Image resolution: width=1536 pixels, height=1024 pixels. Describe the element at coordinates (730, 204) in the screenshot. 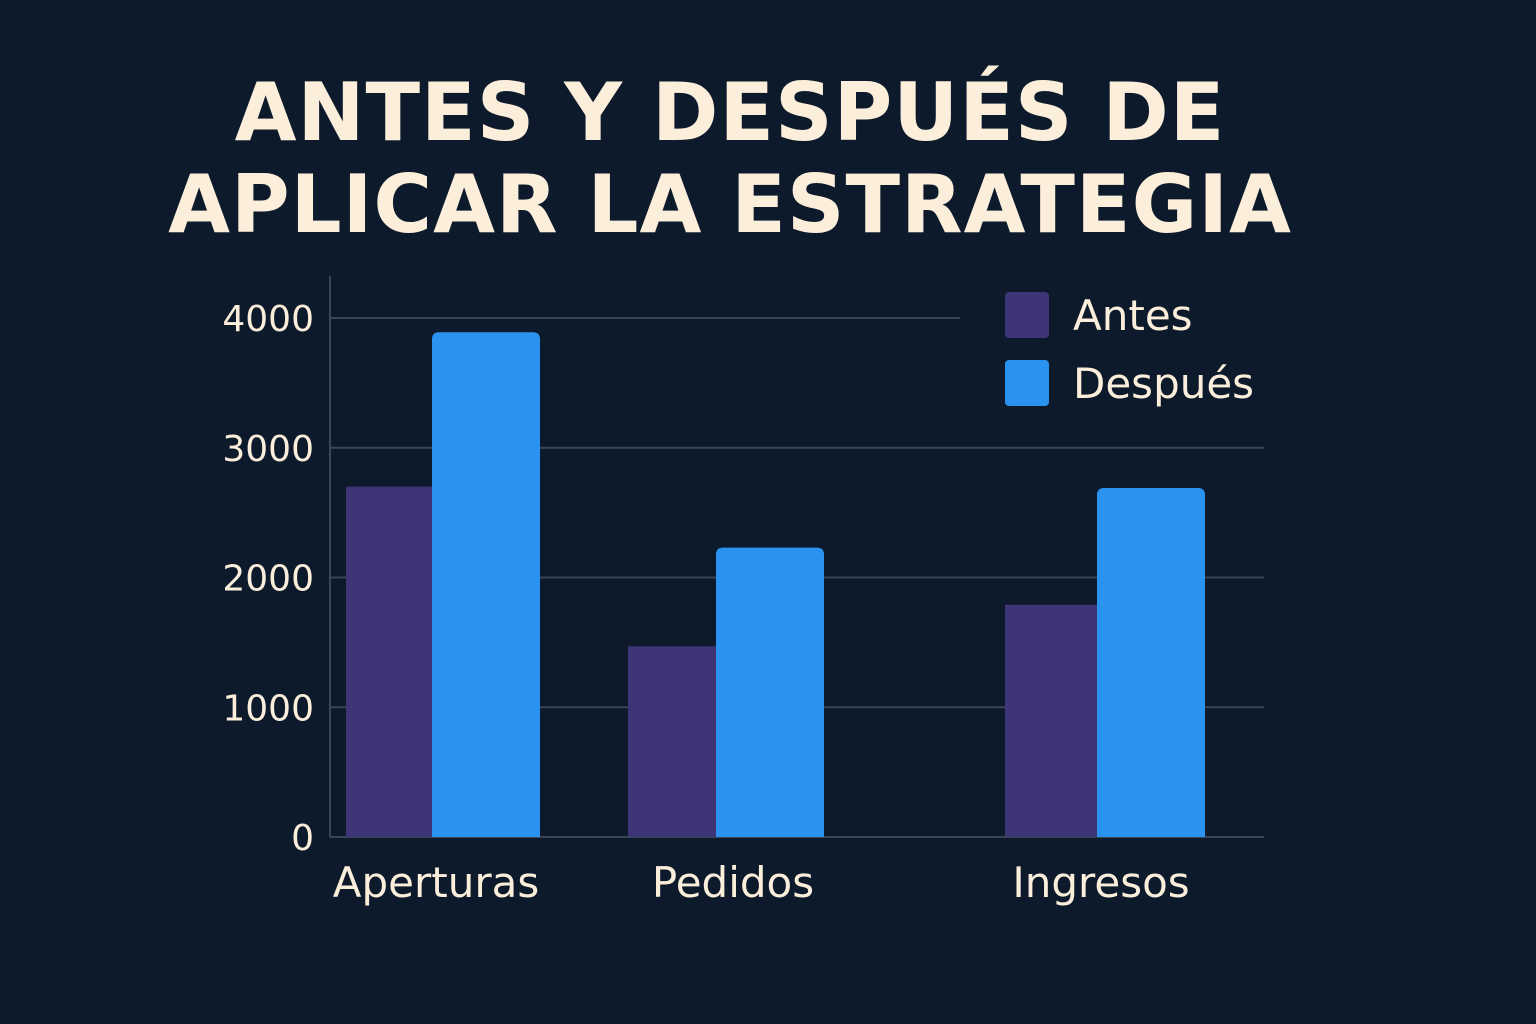

I see `chart-title-line-2: APLICAR LA ESTRATEGIA` at that location.